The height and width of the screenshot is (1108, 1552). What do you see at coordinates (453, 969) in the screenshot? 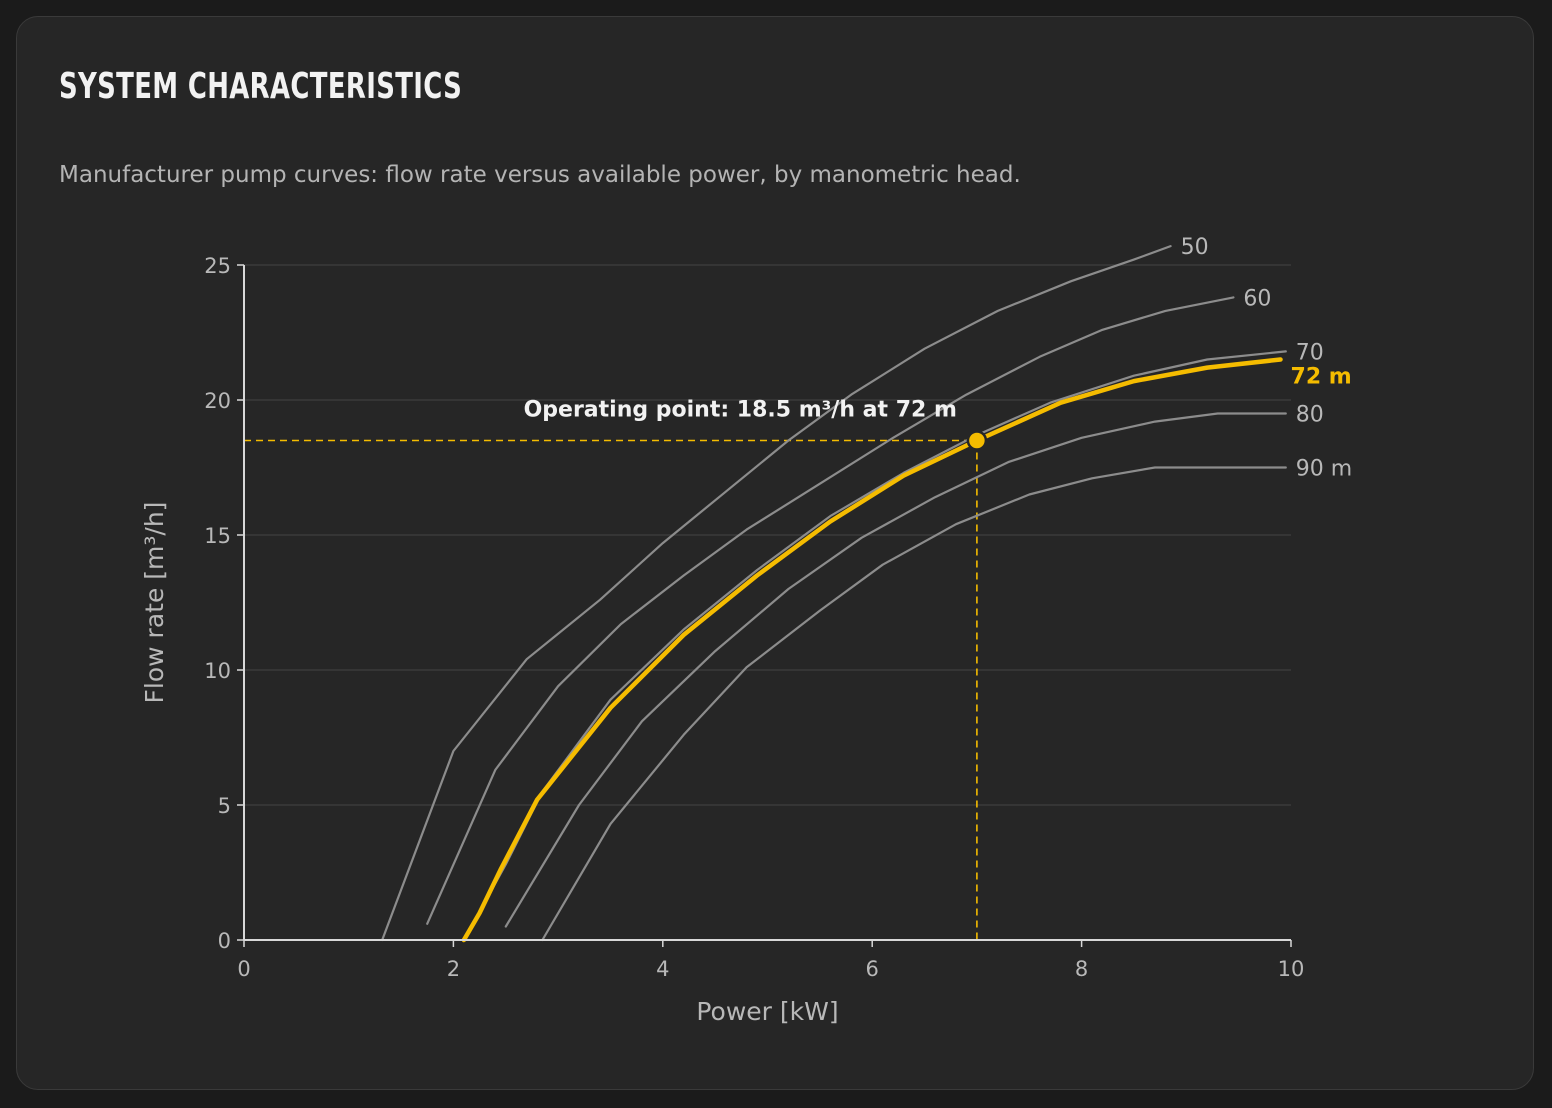
I see `x-tick-label-2: 2` at bounding box center [453, 969].